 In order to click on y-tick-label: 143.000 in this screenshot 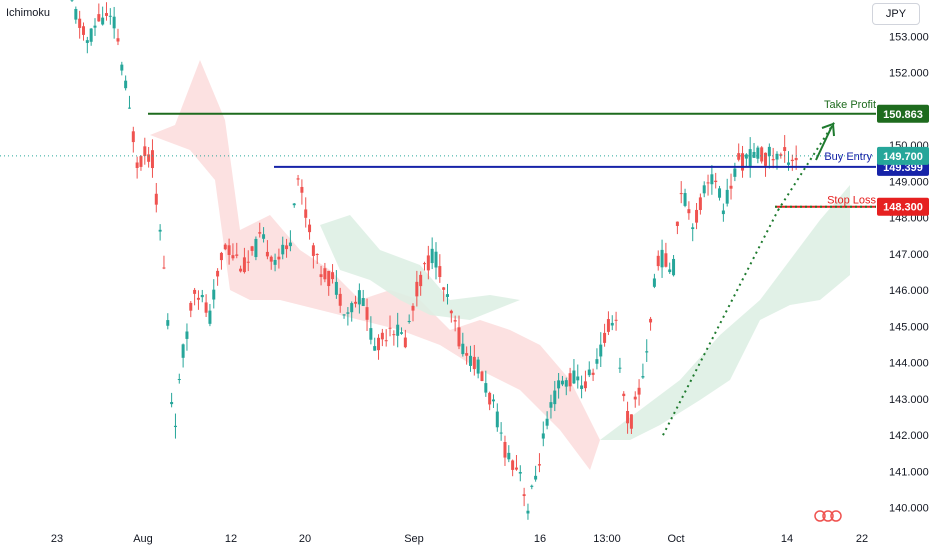, I will do `click(909, 400)`.